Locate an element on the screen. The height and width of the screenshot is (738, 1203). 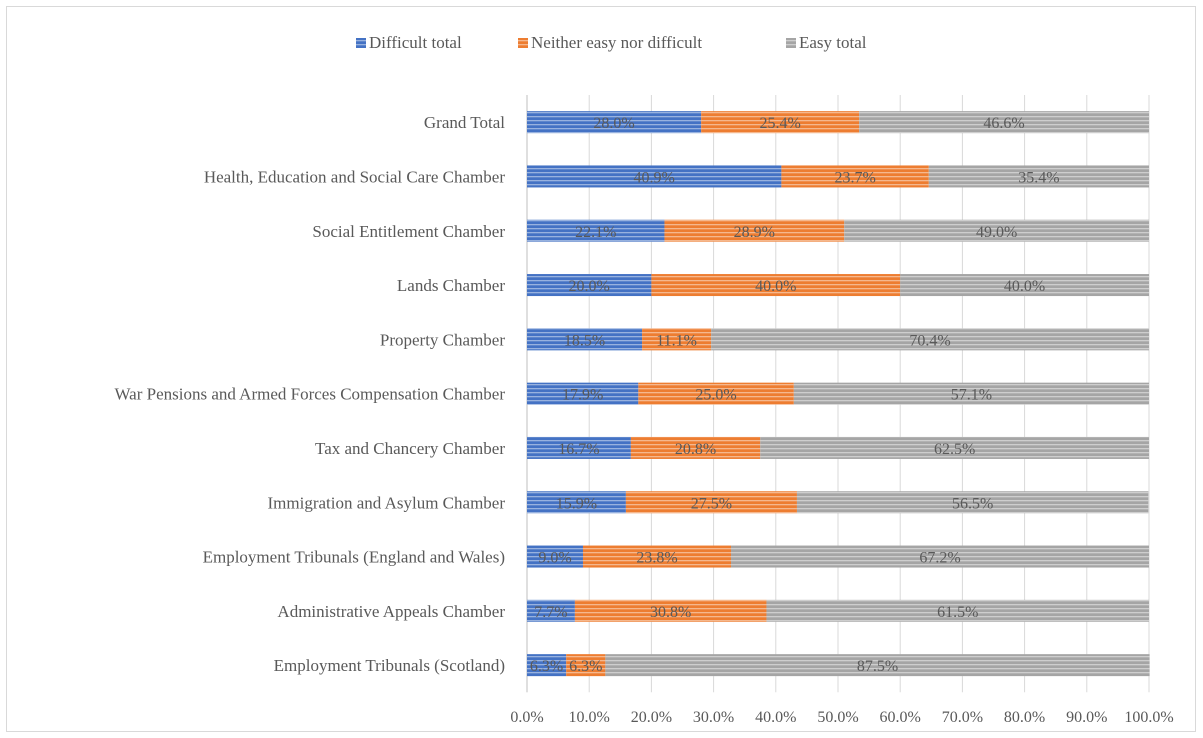
data-label: 7.7% is located at coordinates (550, 612).